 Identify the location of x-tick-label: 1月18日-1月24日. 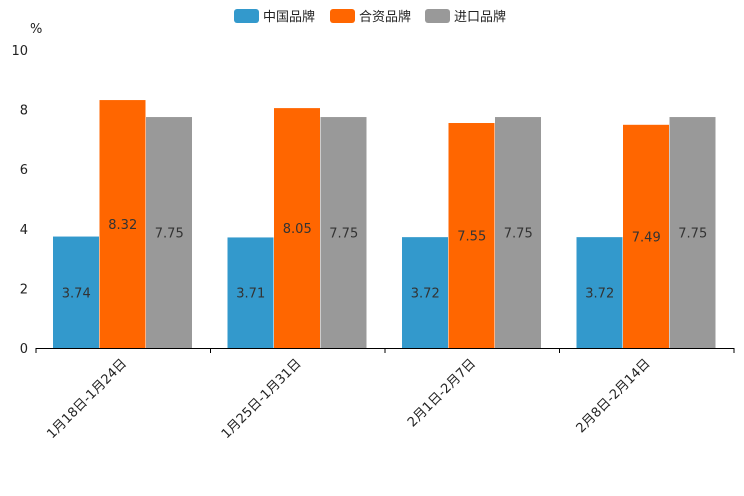
(87, 399).